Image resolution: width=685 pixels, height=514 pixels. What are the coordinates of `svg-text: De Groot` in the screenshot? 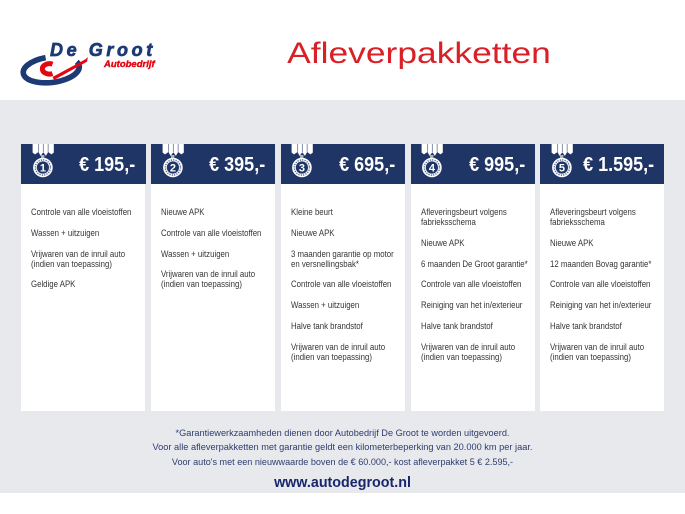 It's located at (103, 50).